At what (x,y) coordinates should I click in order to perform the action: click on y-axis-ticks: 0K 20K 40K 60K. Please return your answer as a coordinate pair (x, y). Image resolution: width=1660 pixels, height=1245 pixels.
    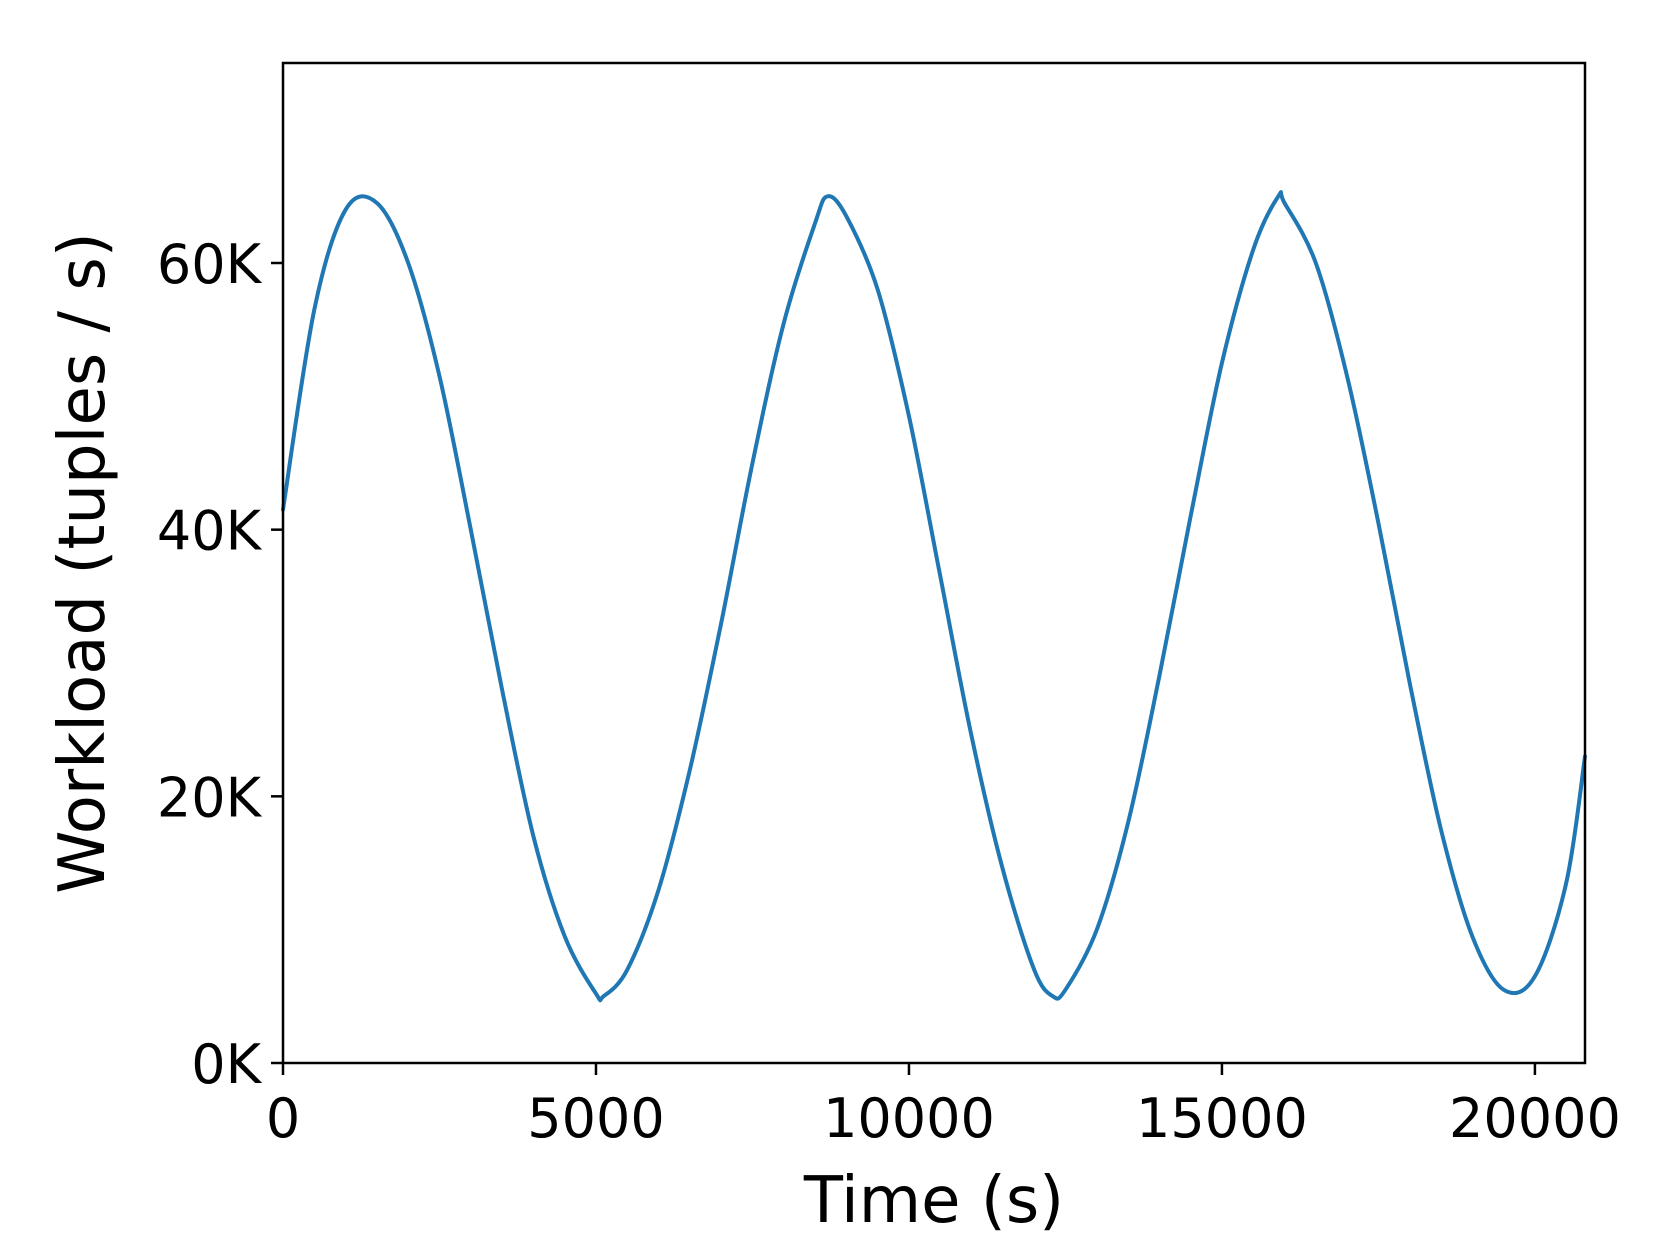
    Looking at the image, I should click on (220, 664).